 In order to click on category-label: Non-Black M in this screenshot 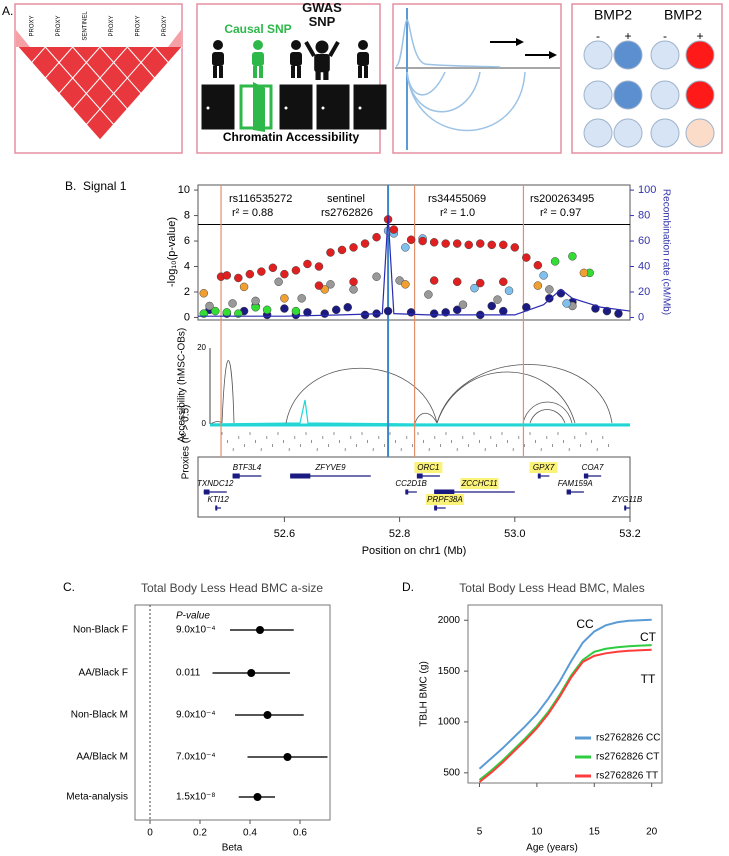, I will do `click(99, 715)`.